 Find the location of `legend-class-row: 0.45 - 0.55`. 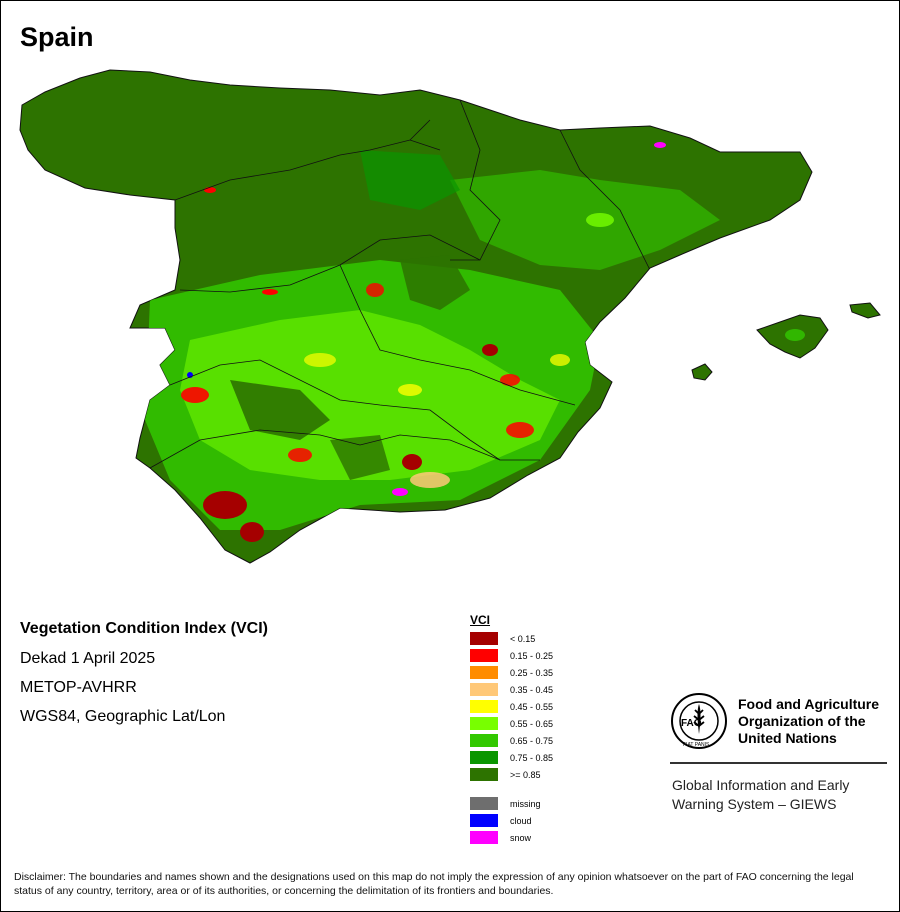

legend-class-row: 0.45 - 0.55 is located at coordinates (511, 706).